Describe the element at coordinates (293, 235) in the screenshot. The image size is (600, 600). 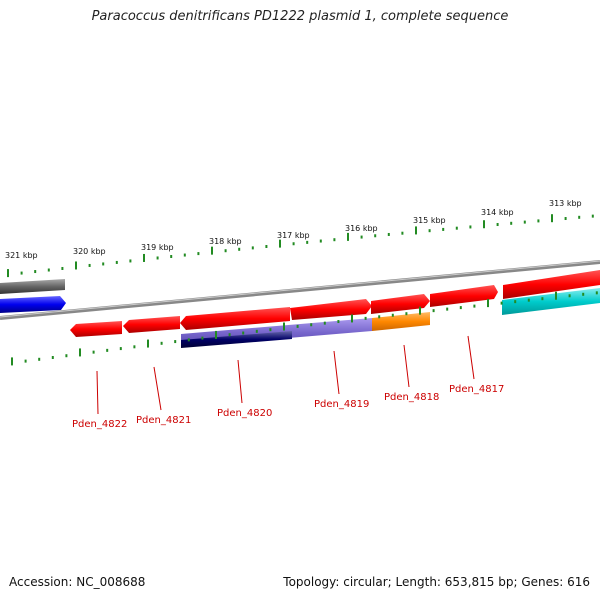
I see `scale-label-317: 317 kbp` at that location.